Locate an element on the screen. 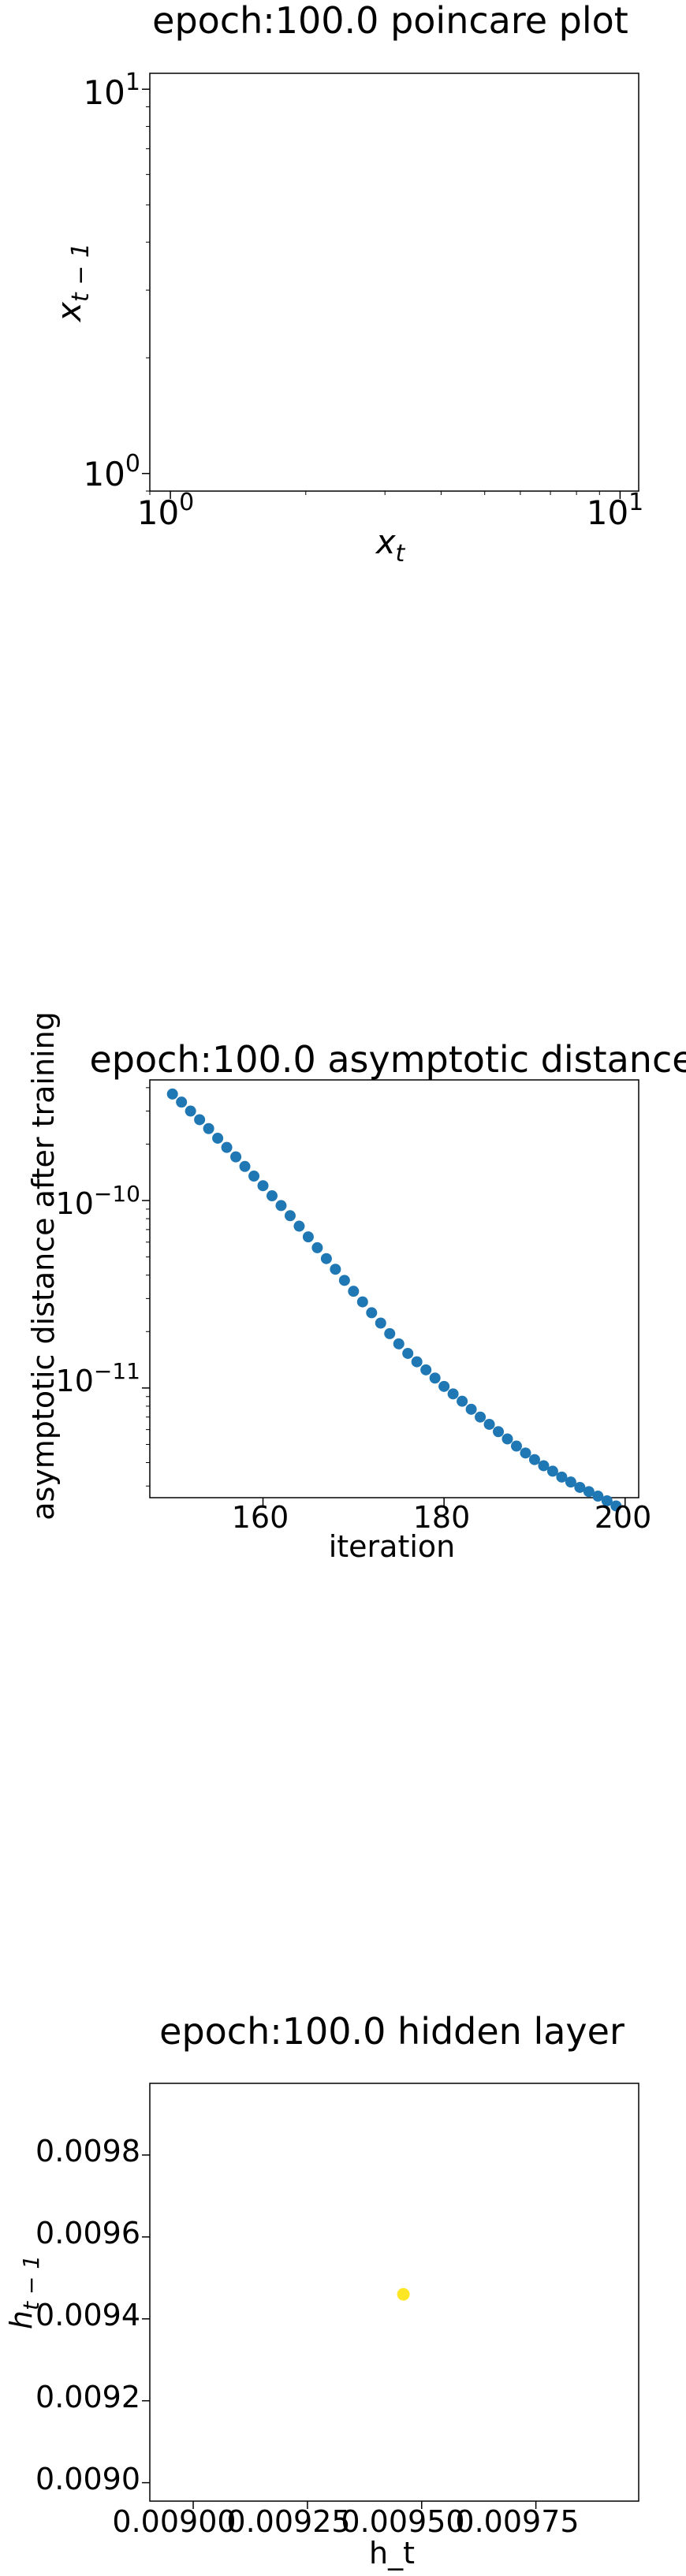 This screenshot has width=686, height=2576. hidden-layer-y-tick-label: 0.0092 is located at coordinates (87, 2397).